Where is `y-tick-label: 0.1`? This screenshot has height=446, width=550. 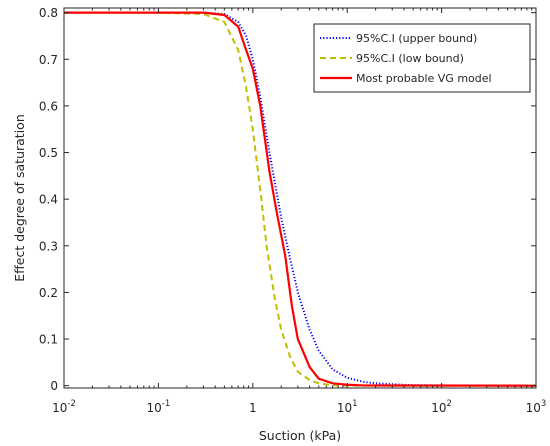 y-tick-label: 0.1 is located at coordinates (48, 340).